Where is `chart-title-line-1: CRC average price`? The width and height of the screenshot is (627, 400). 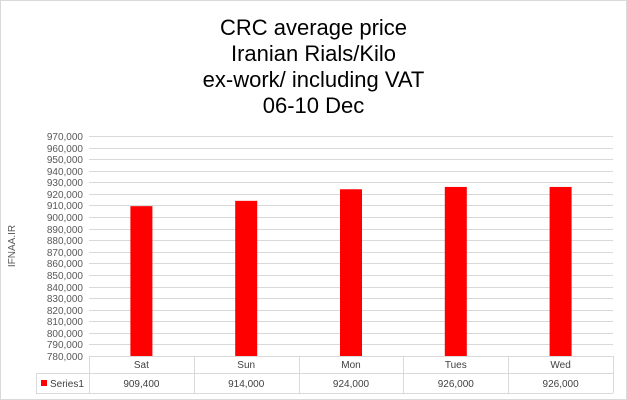 chart-title-line-1: CRC average price is located at coordinates (313, 27).